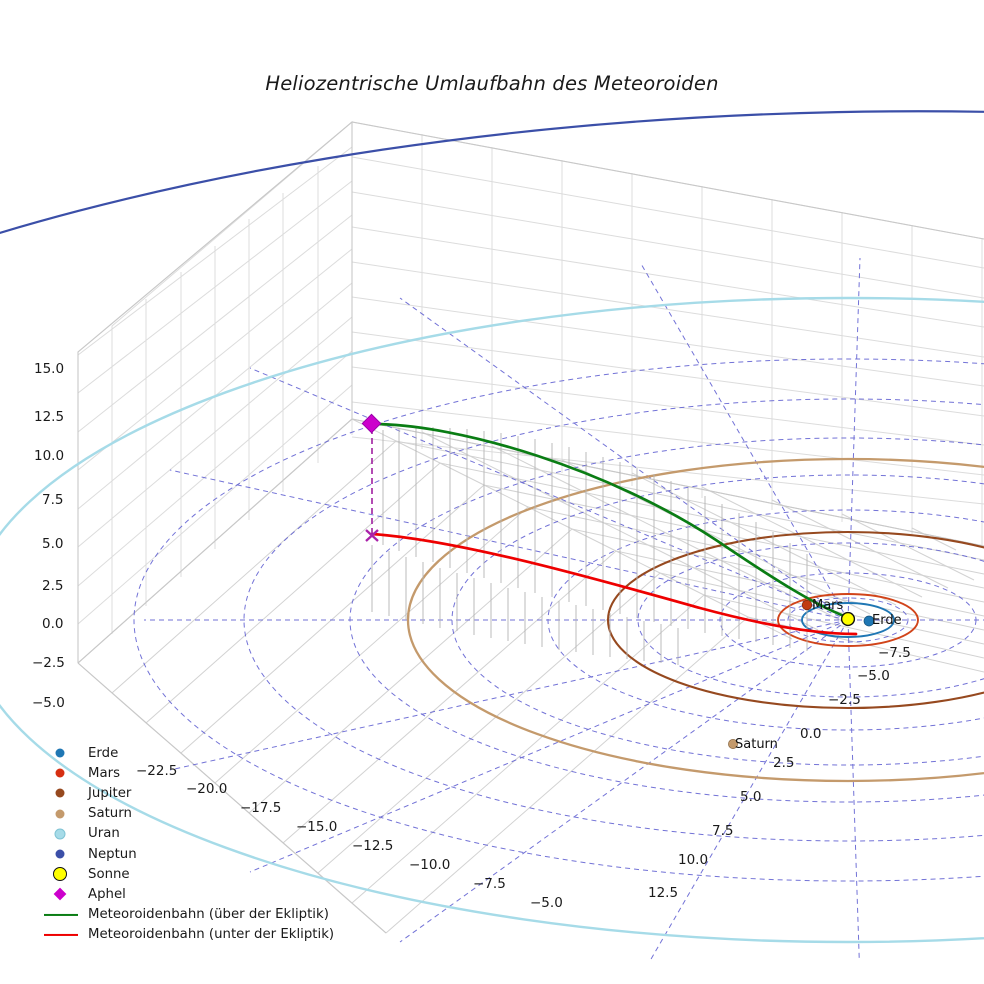 The image size is (984, 984). Describe the element at coordinates (192, 874) in the screenshot. I see `legend-item-sonne: Sonne` at that location.